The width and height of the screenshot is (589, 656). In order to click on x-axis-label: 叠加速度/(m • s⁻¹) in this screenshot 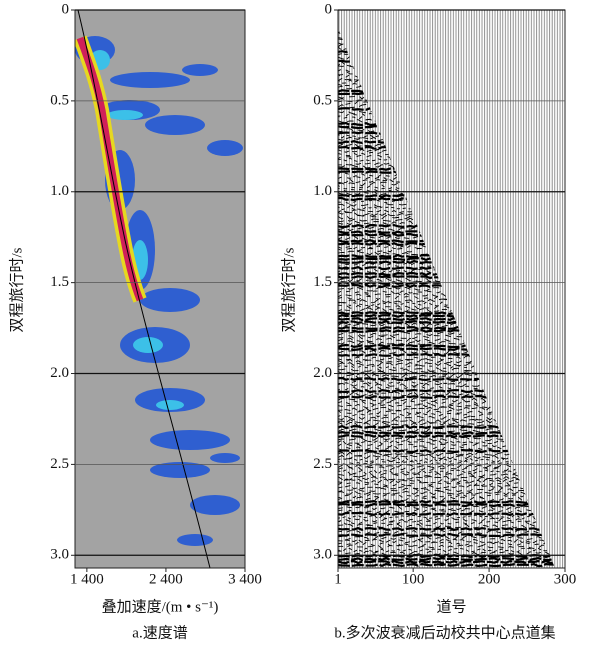, I will do `click(160, 606)`.